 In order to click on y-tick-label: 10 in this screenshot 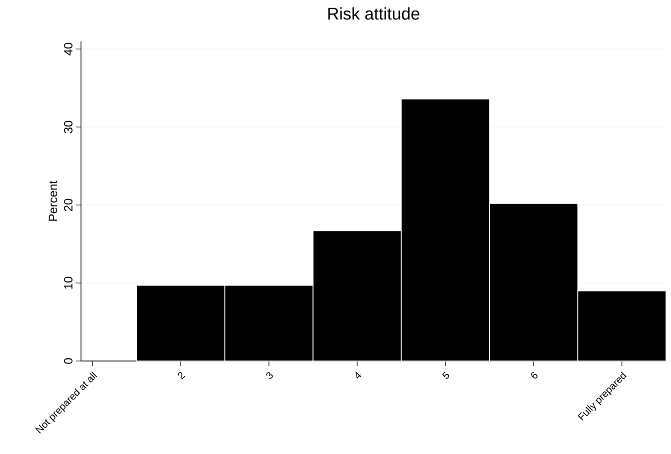, I will do `click(68, 282)`.